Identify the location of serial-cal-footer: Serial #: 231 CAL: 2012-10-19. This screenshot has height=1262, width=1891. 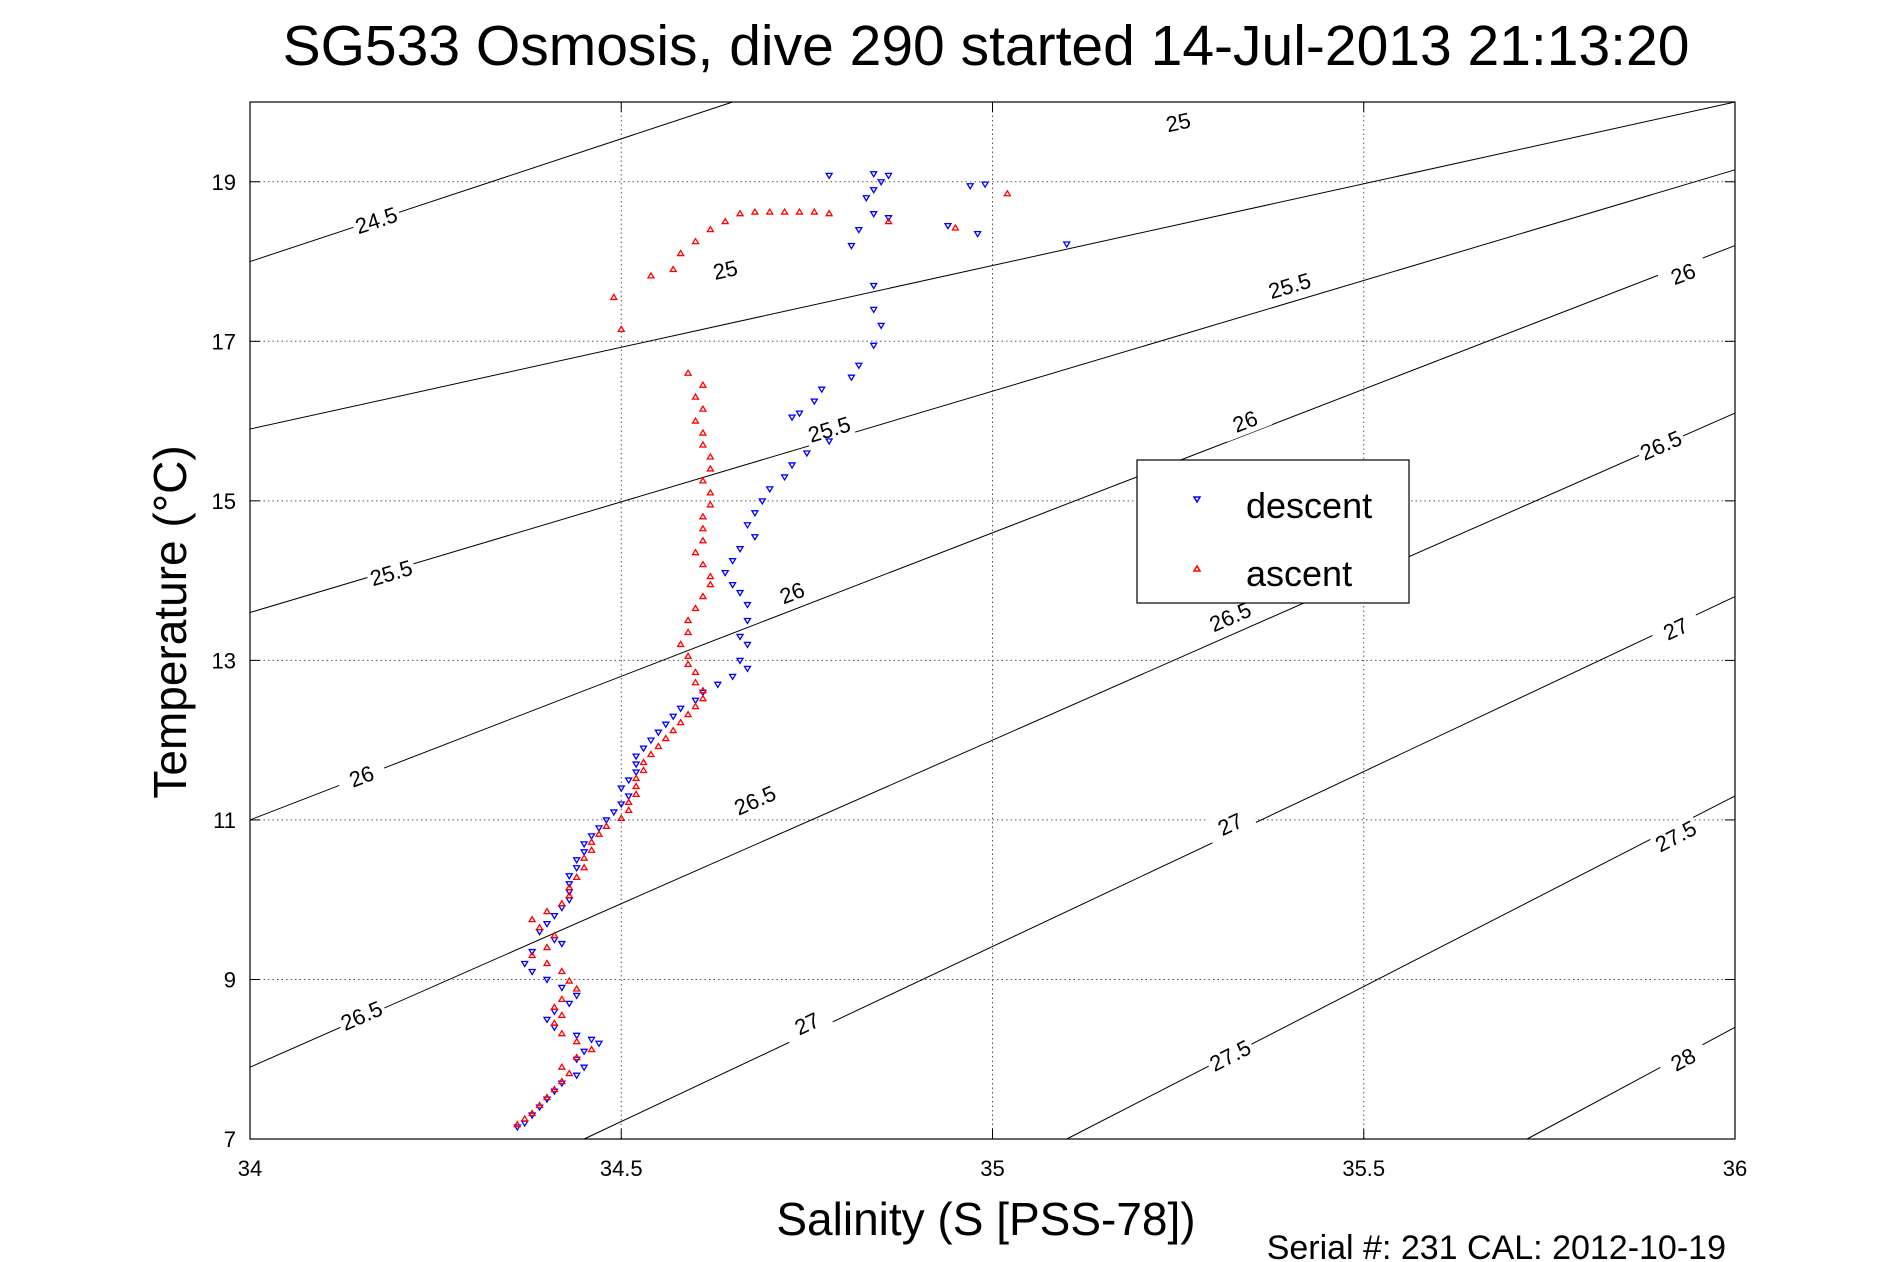
(1496, 1245).